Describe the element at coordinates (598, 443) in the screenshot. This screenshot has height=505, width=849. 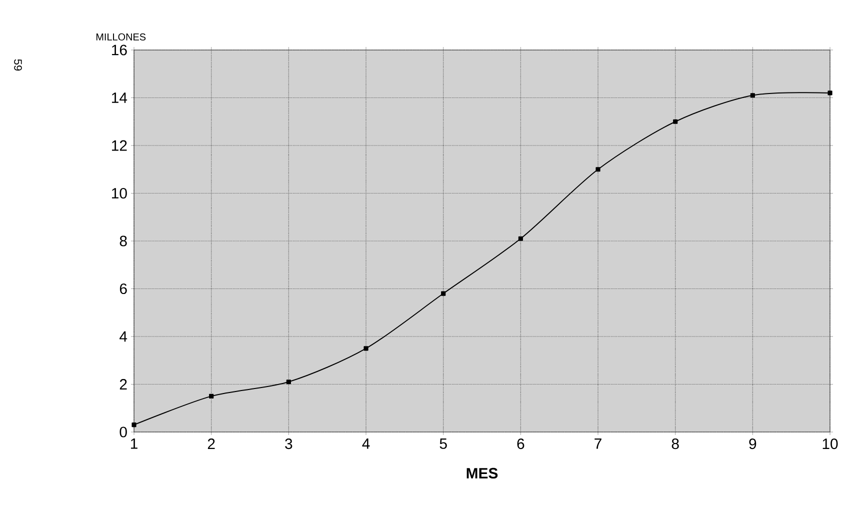
I see `x-tick-label: 7` at that location.